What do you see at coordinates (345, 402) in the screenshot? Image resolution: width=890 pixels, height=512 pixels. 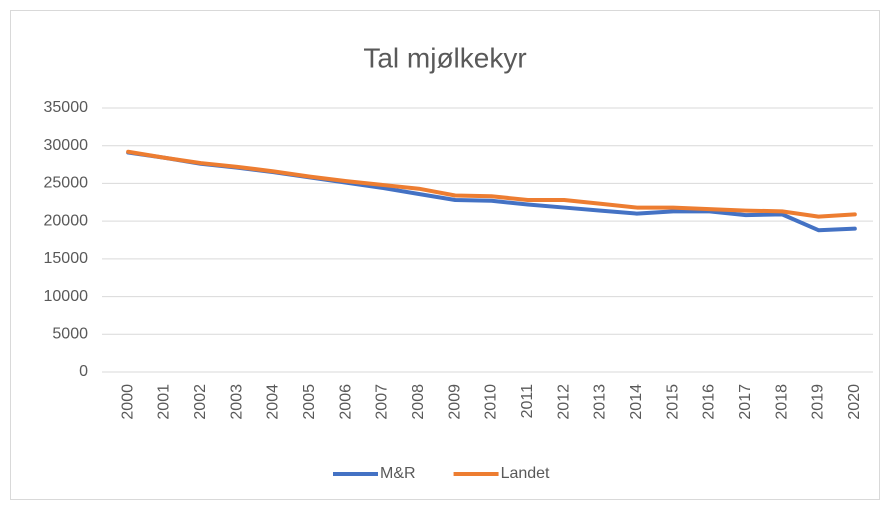 I see `x-tick-label: 2006` at bounding box center [345, 402].